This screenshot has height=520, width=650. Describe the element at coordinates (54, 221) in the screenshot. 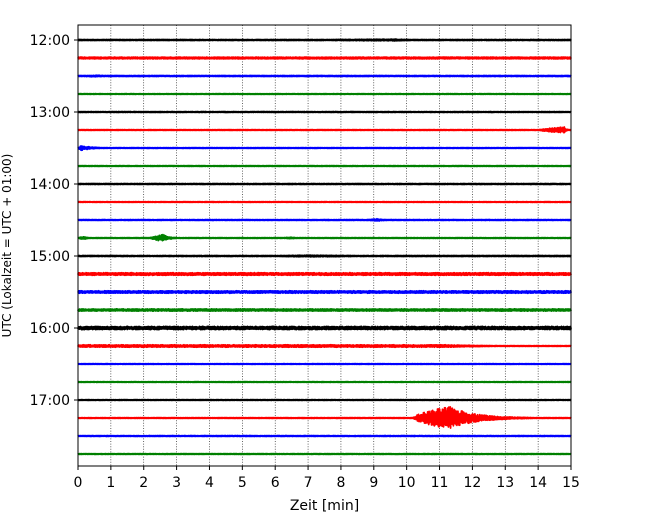

I see `y-axis: 12:00 13:00 14:00 15:00 16:00 17:00` at that location.